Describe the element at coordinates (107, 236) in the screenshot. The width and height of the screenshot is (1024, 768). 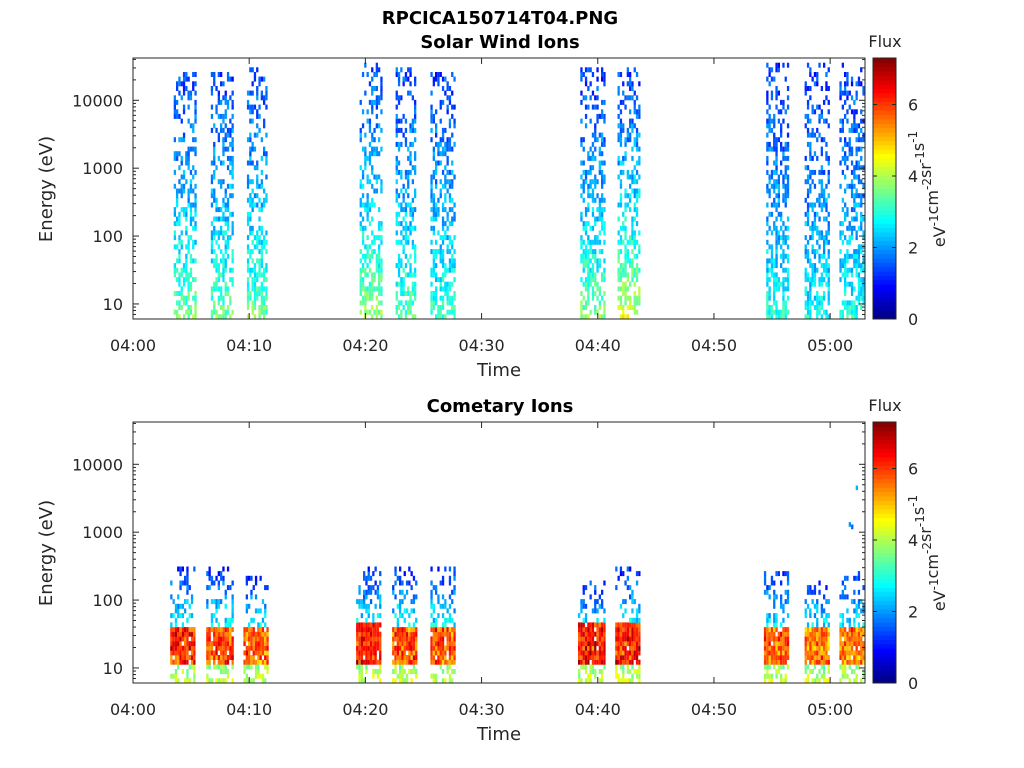
I see `solar-wind-y-tick-label: 100` at that location.